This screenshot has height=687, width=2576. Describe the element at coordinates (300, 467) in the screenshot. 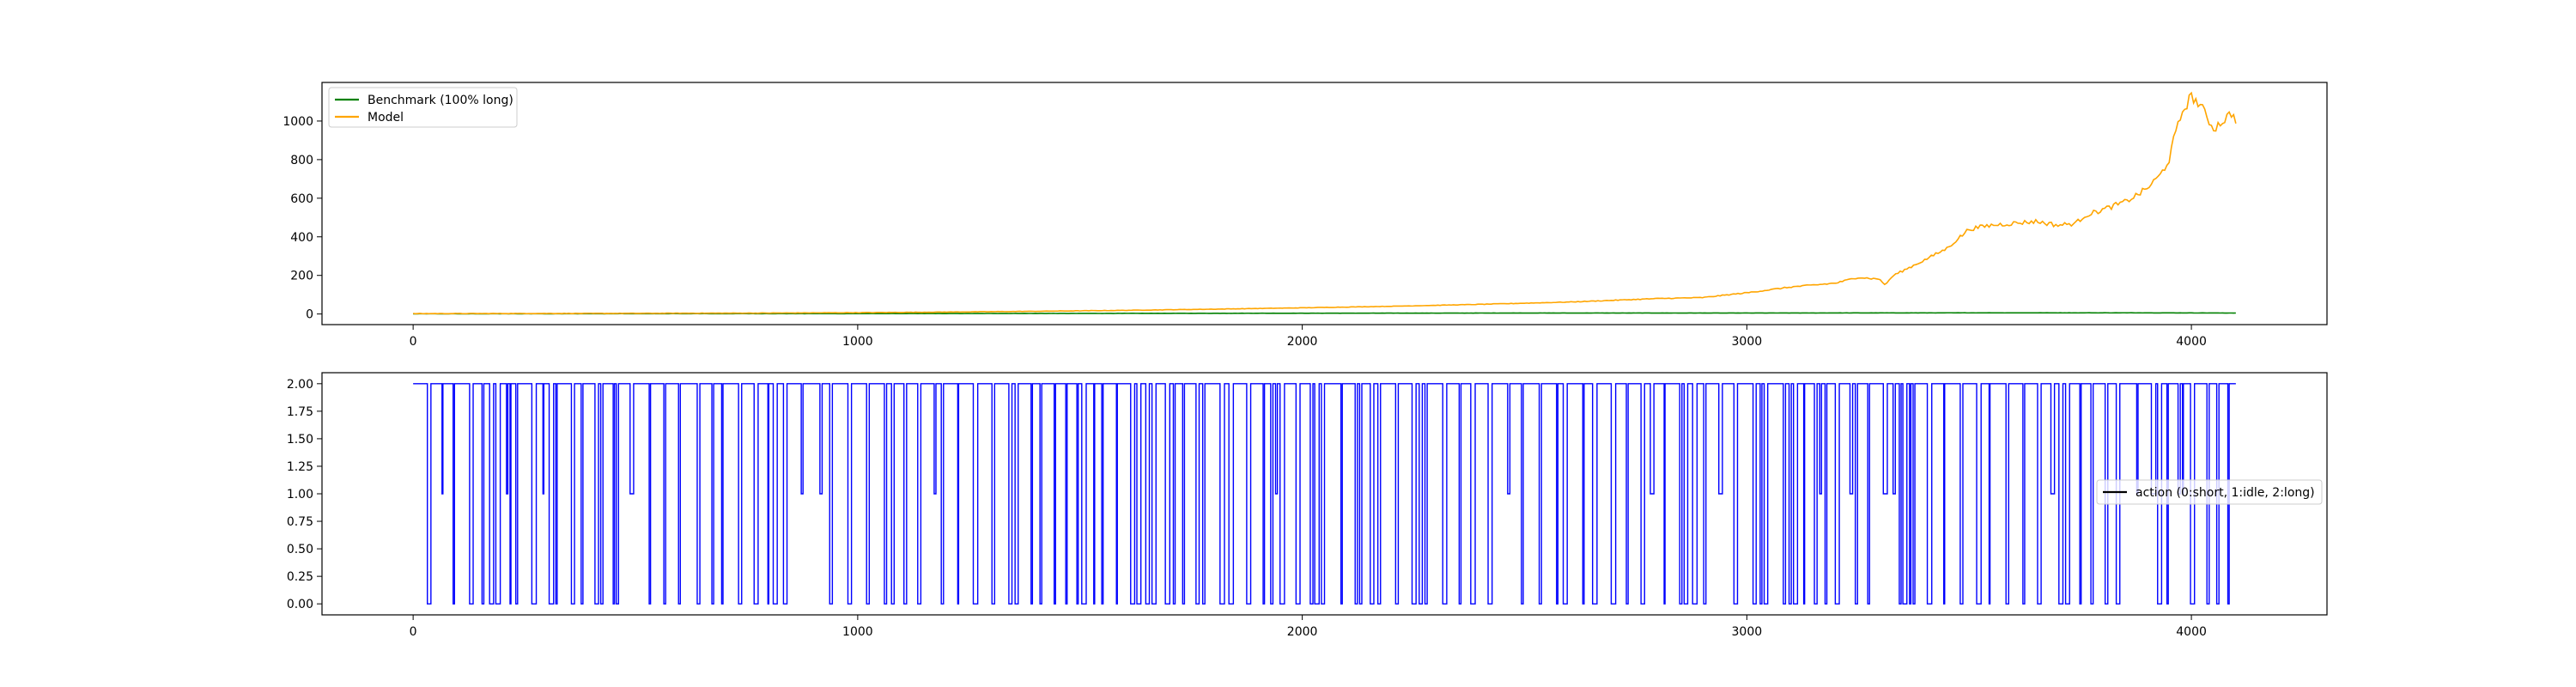

I see `bottom-y-tick-label: 1.25` at that location.